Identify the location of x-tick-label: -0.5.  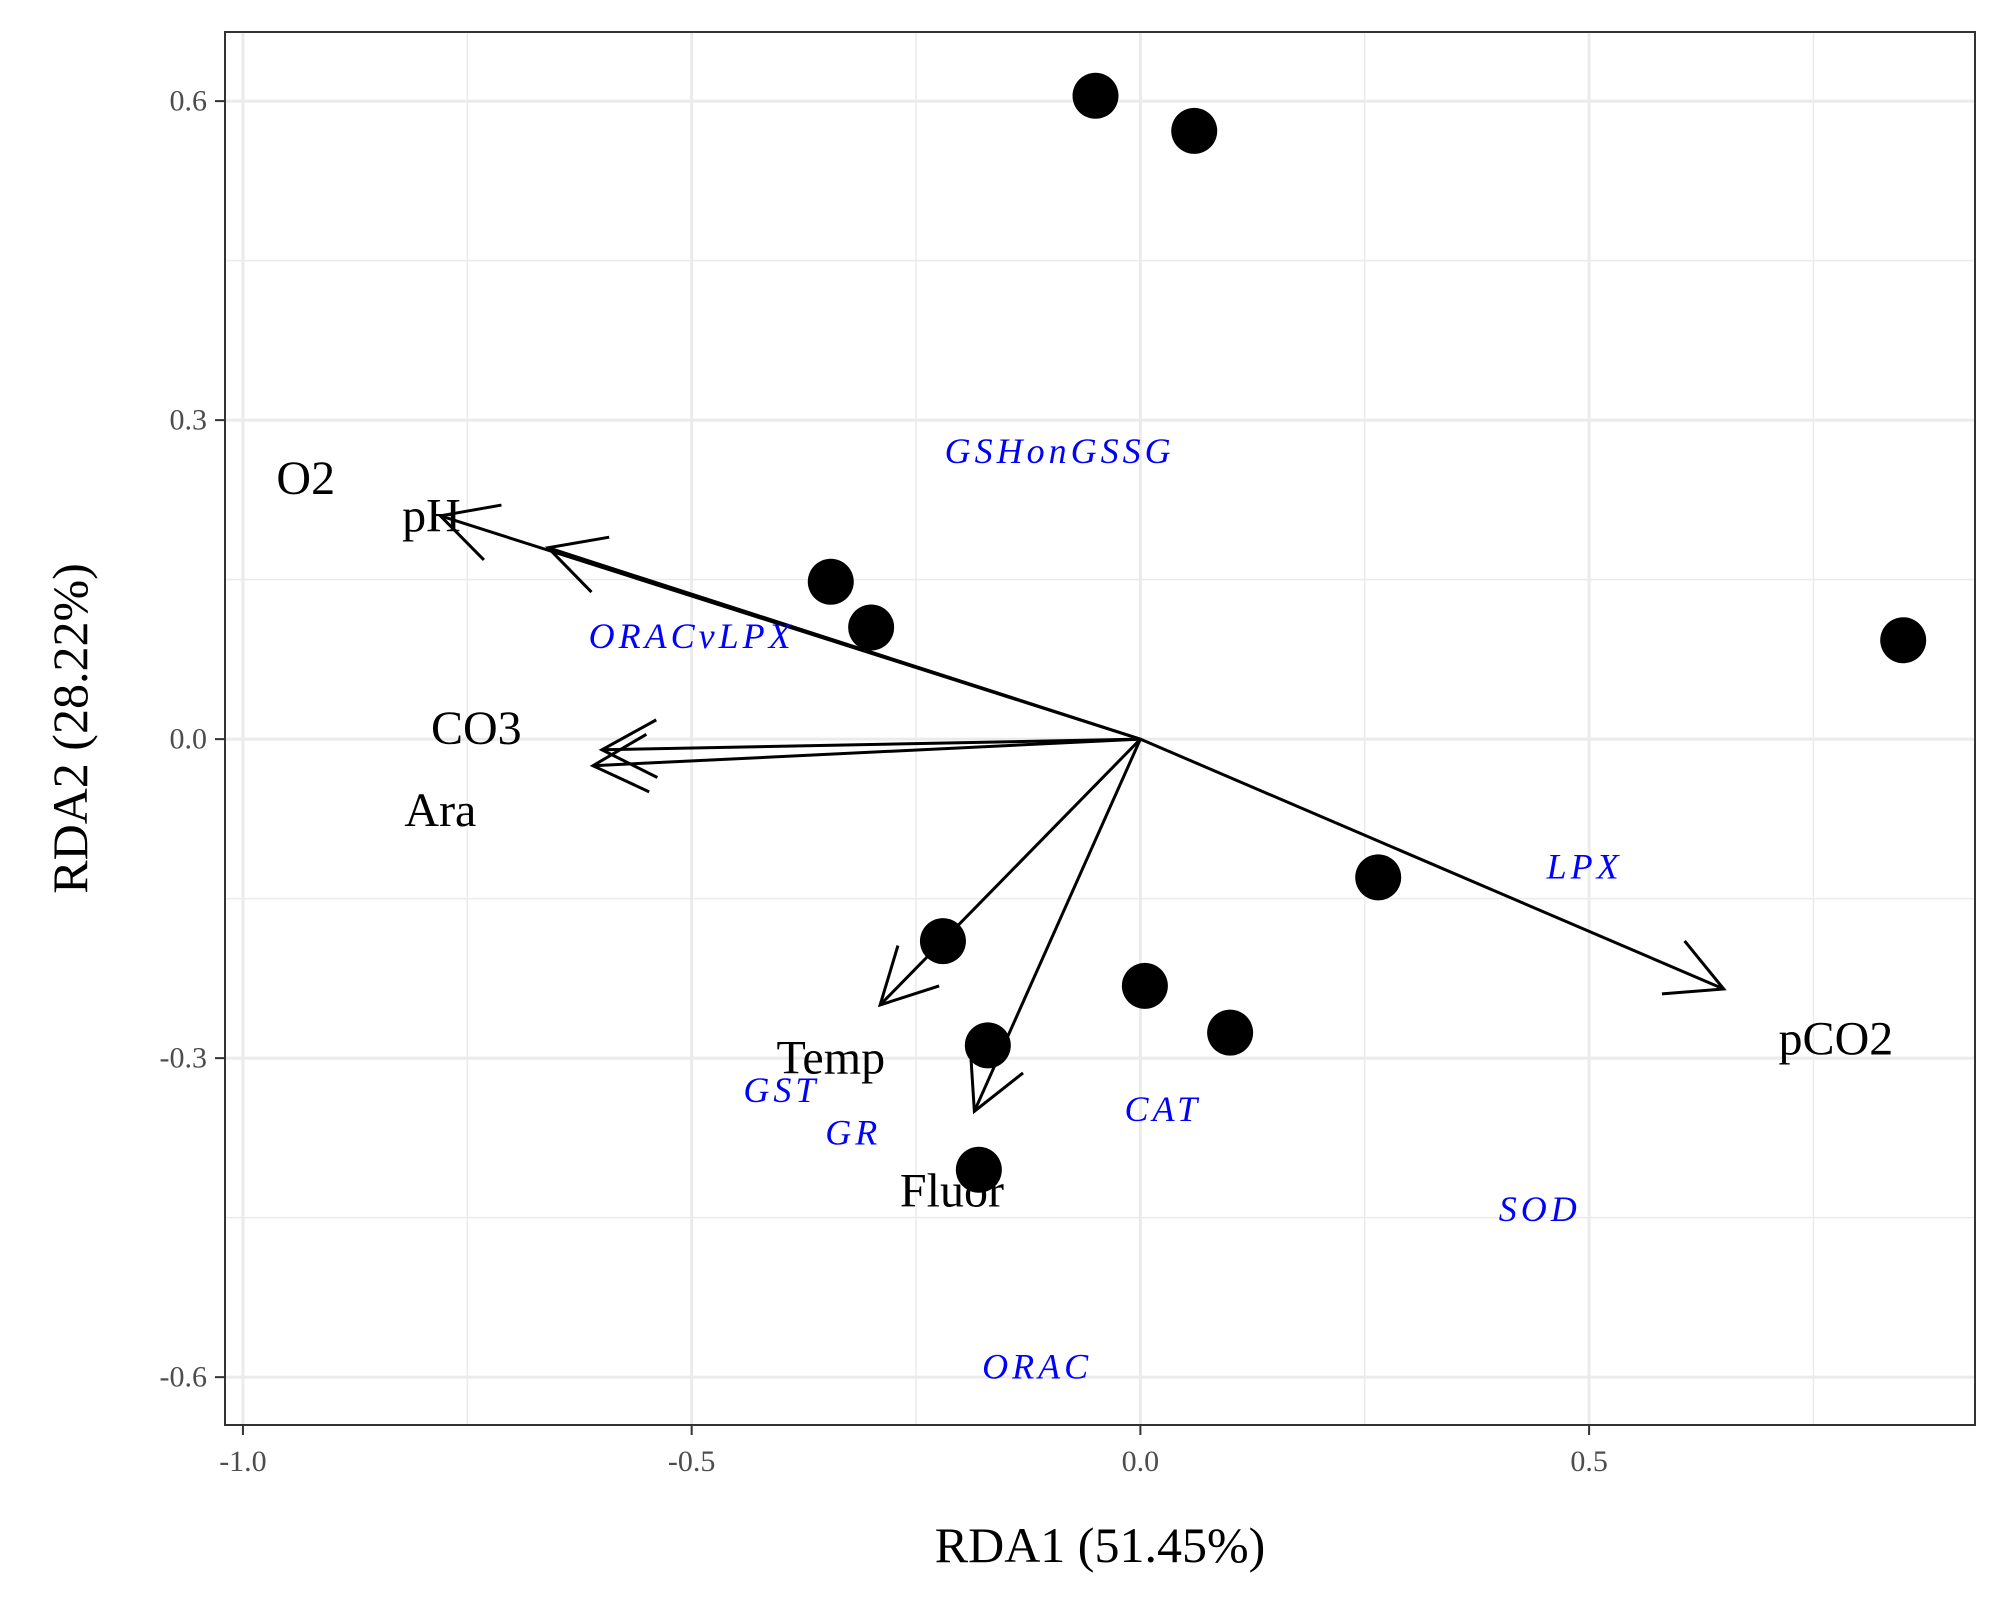
(692, 1461).